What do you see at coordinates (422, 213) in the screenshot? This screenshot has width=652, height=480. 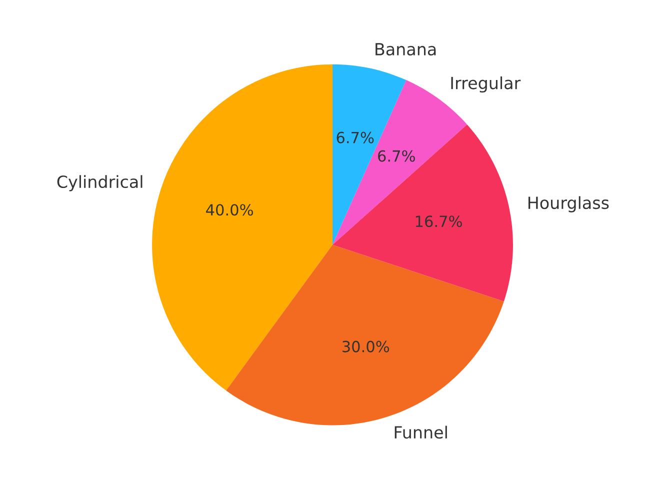 I see `pie-slice` at bounding box center [422, 213].